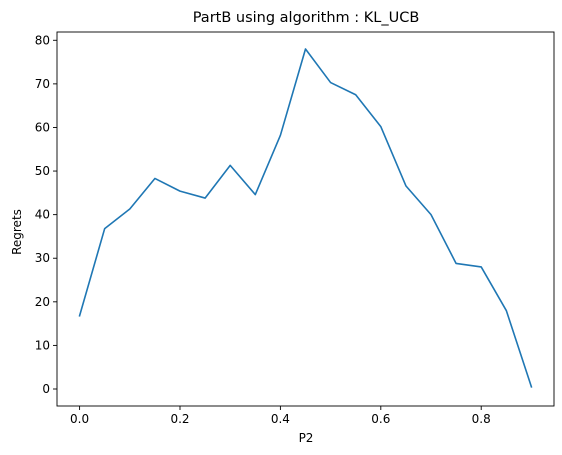 The width and height of the screenshot is (562, 455). I want to click on x-tick-label: 0.0, so click(79, 419).